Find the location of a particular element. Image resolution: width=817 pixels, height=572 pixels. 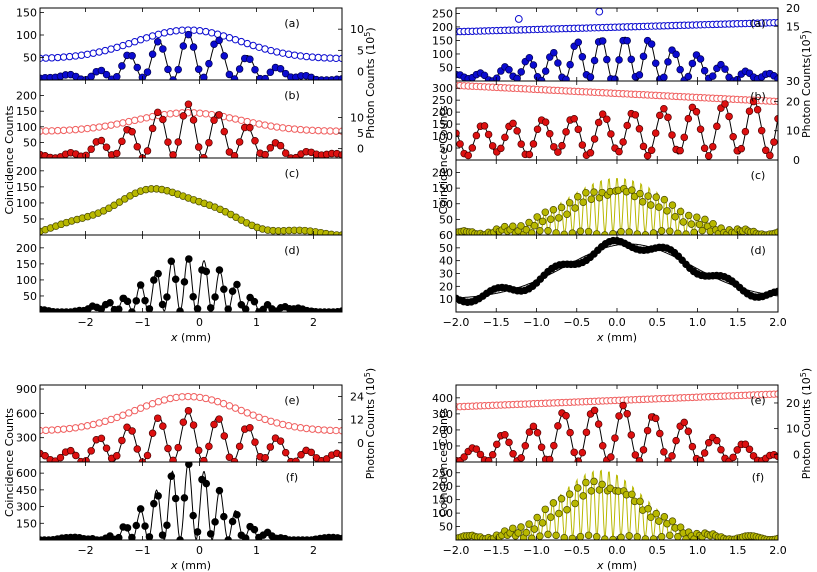

right-y-tick-label: 12 is located at coordinates (357, 420).